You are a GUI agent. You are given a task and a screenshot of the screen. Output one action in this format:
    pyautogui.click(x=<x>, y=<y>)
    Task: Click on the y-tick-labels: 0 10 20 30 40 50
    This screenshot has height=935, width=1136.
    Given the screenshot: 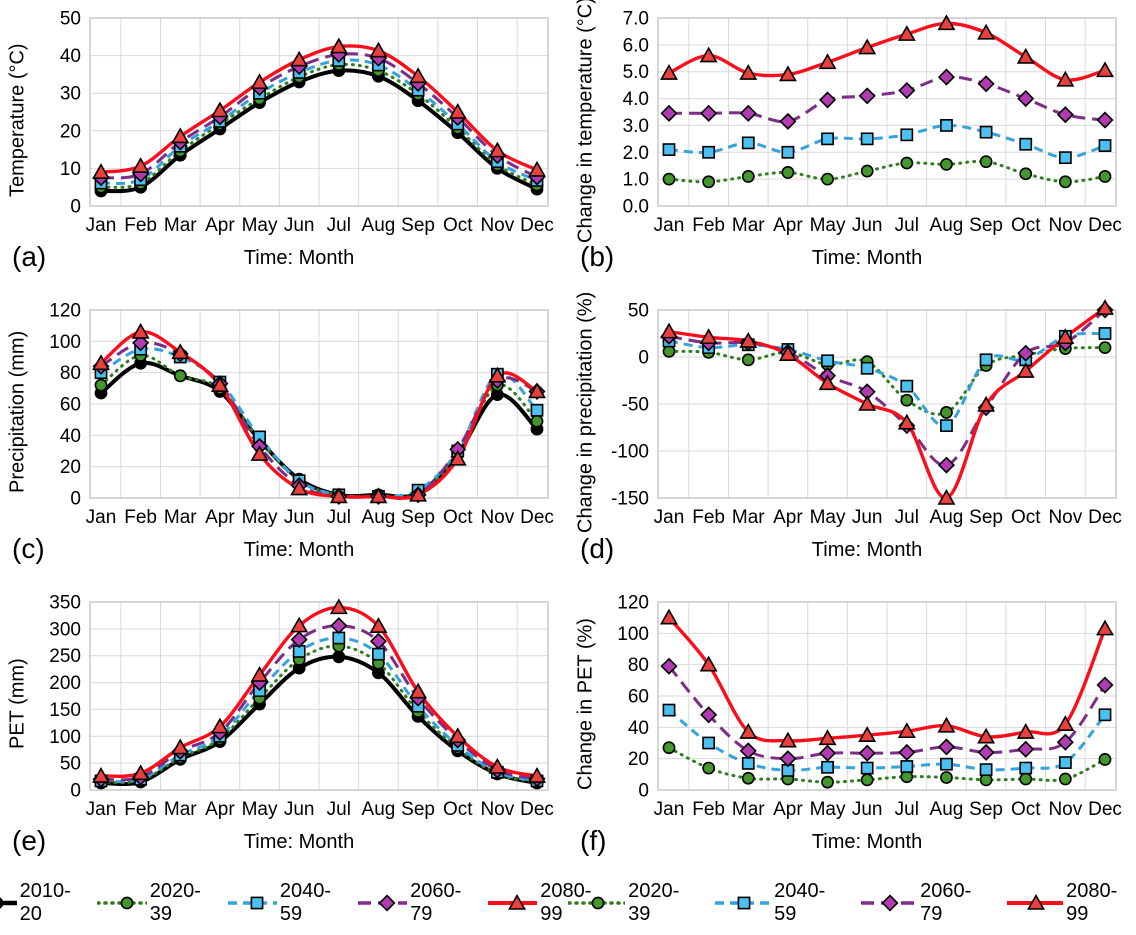 What is the action you would take?
    pyautogui.click(x=70, y=113)
    